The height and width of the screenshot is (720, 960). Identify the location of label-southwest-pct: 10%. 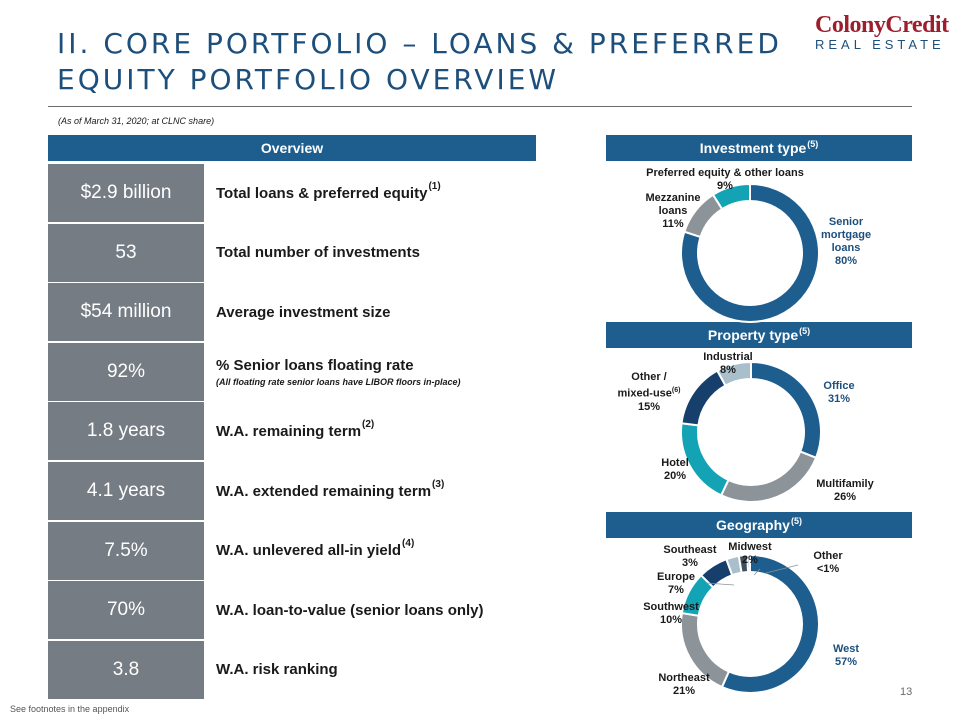
(671, 620).